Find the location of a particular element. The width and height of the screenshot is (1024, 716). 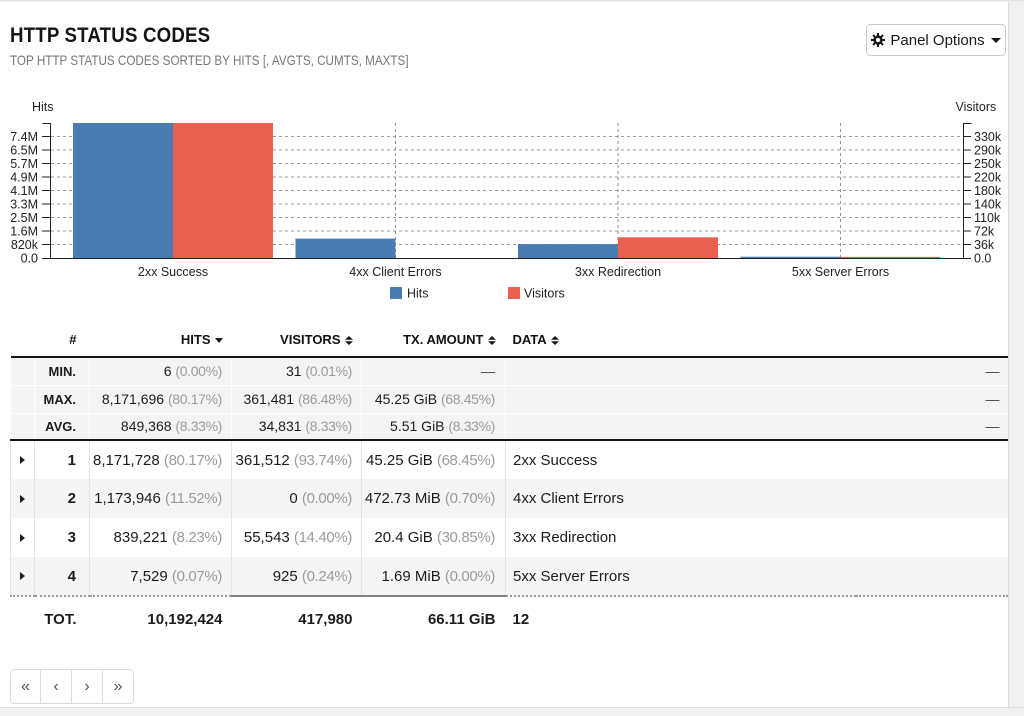

svg-text: 140k is located at coordinates (988, 205).